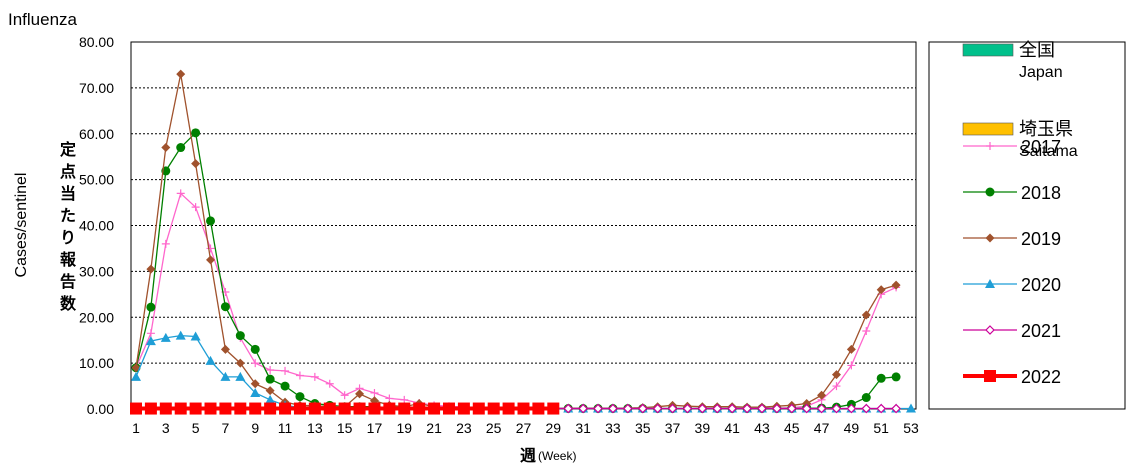 The height and width of the screenshot is (471, 1131). Describe the element at coordinates (822, 428) in the screenshot. I see `x-tick-label: 47` at that location.